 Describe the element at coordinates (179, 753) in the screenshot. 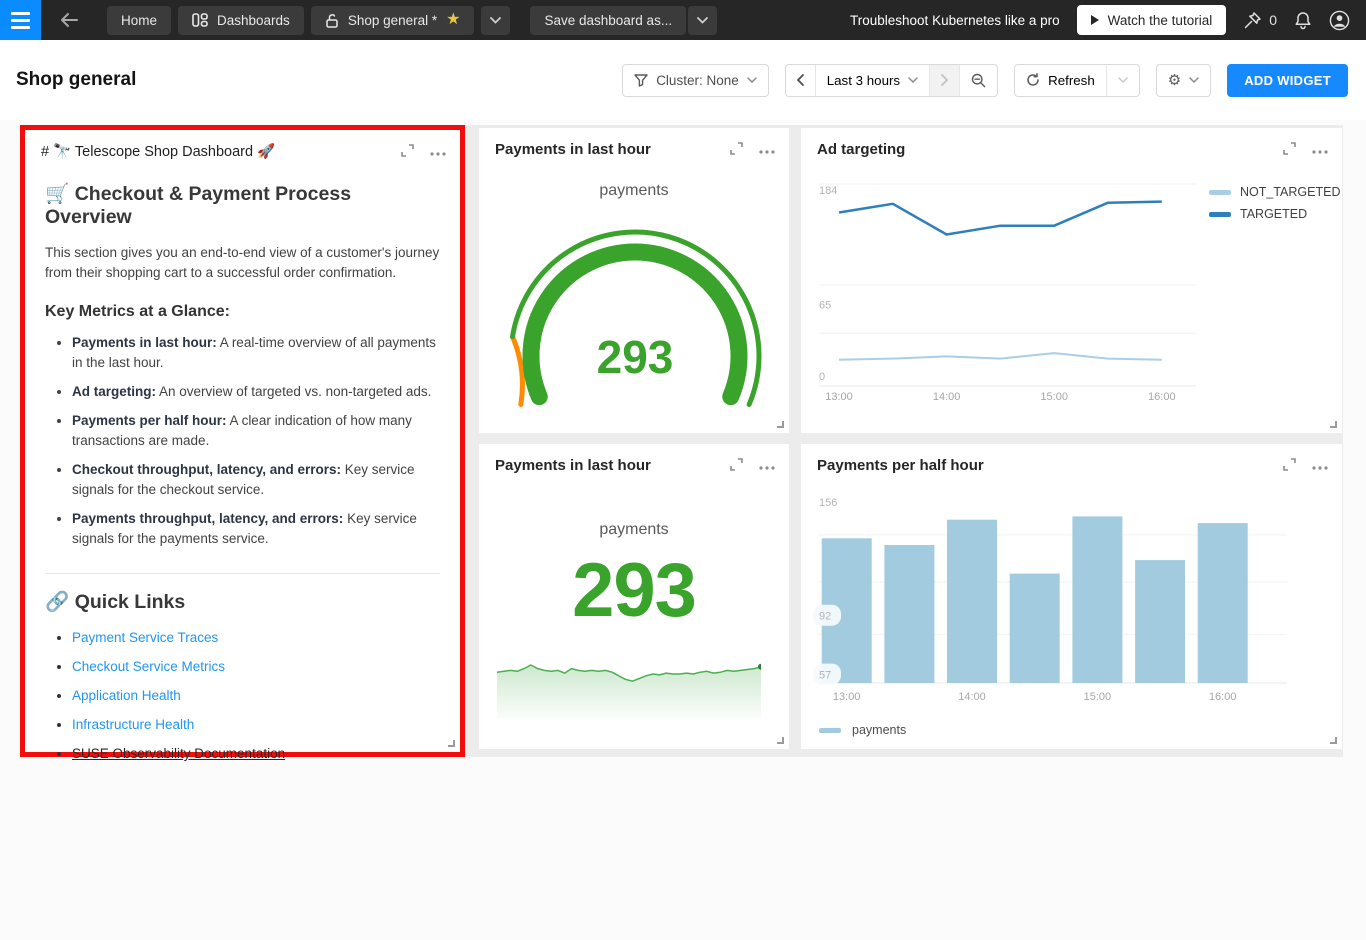

I see `quick-link: SUSE Observability Documentation` at that location.